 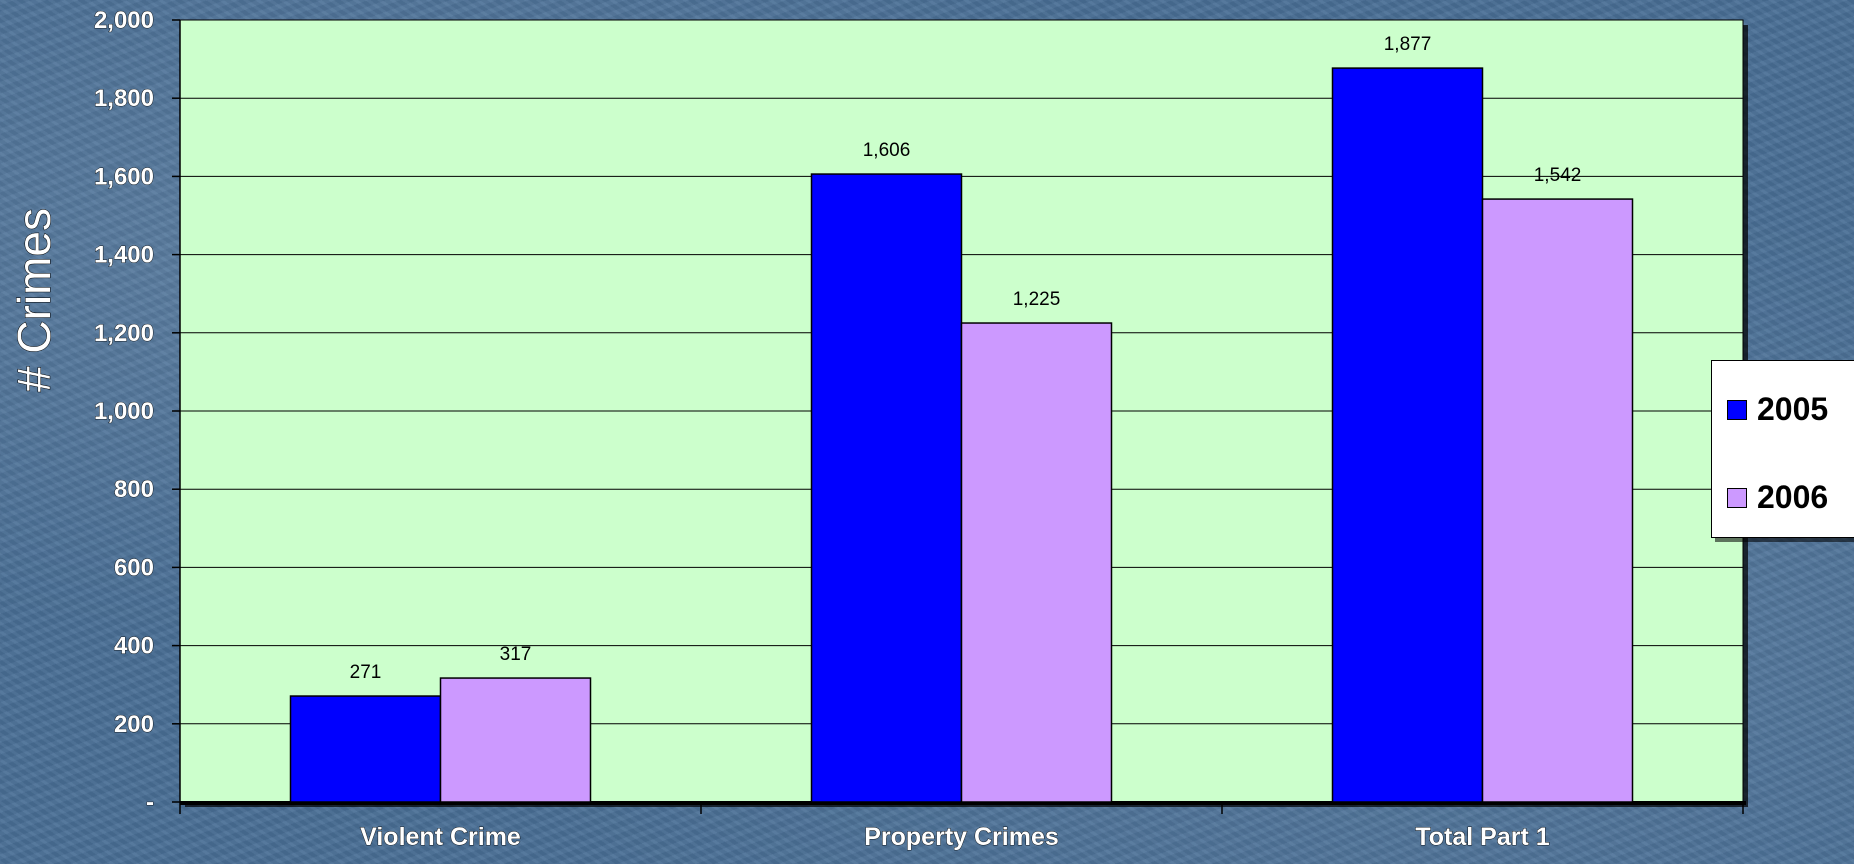 What do you see at coordinates (1558, 175) in the screenshot?
I see `data-label-2006: 1,542` at bounding box center [1558, 175].